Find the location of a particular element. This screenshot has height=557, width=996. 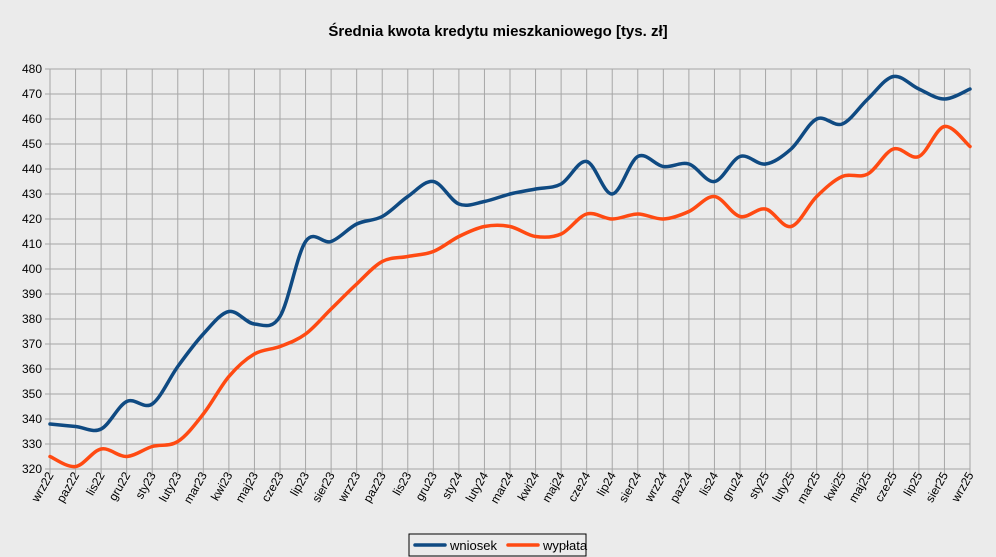

x-tick-label: paz22 is located at coordinates (68, 487).